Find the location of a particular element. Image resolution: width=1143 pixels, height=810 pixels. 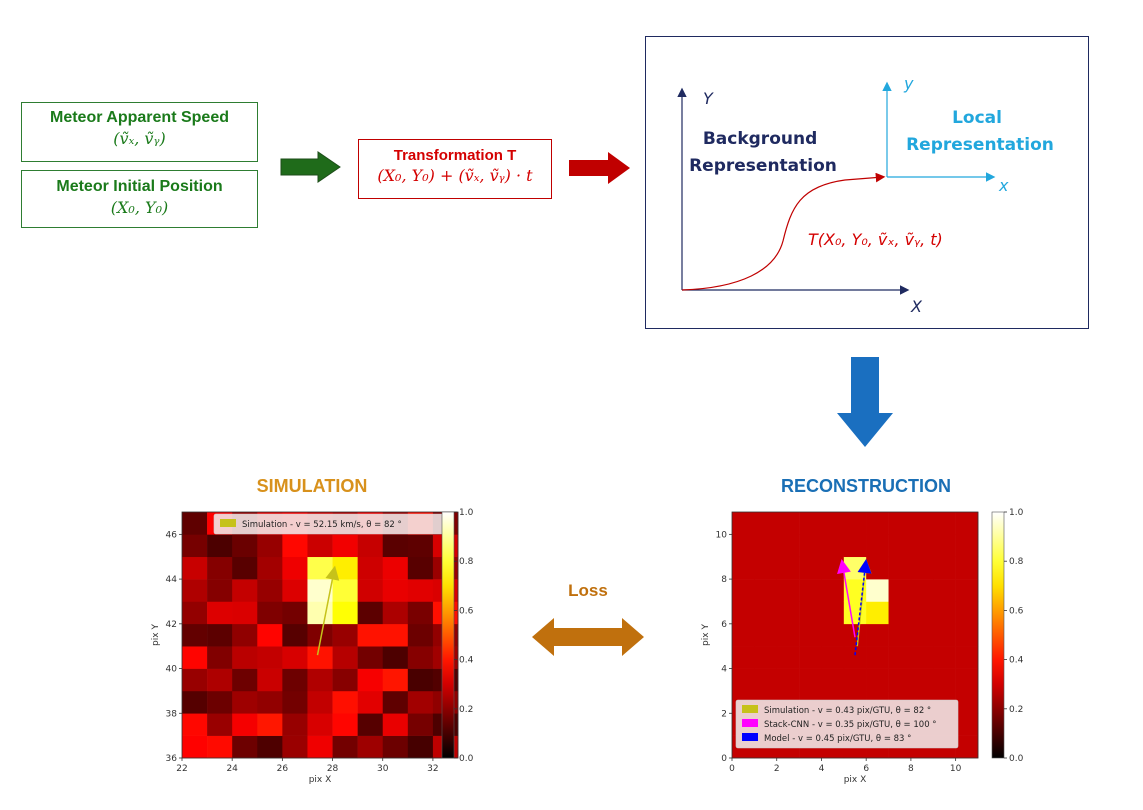

y-tick-label: 46 is located at coordinates (172, 535).